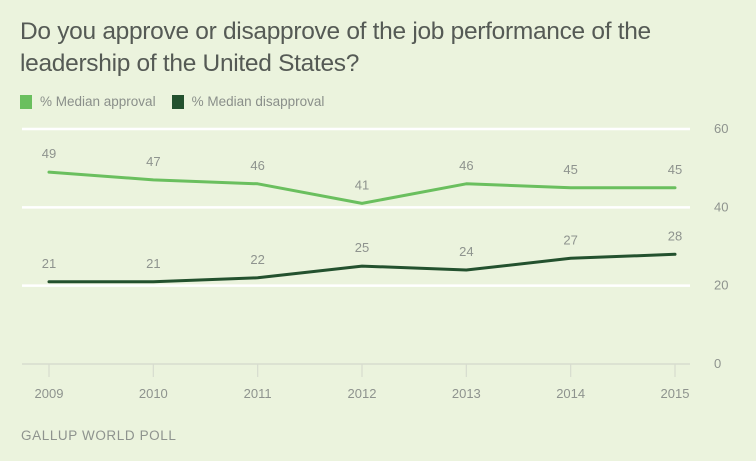 This screenshot has width=756, height=461. What do you see at coordinates (362, 268) in the screenshot?
I see `series-line-disapproval` at bounding box center [362, 268].